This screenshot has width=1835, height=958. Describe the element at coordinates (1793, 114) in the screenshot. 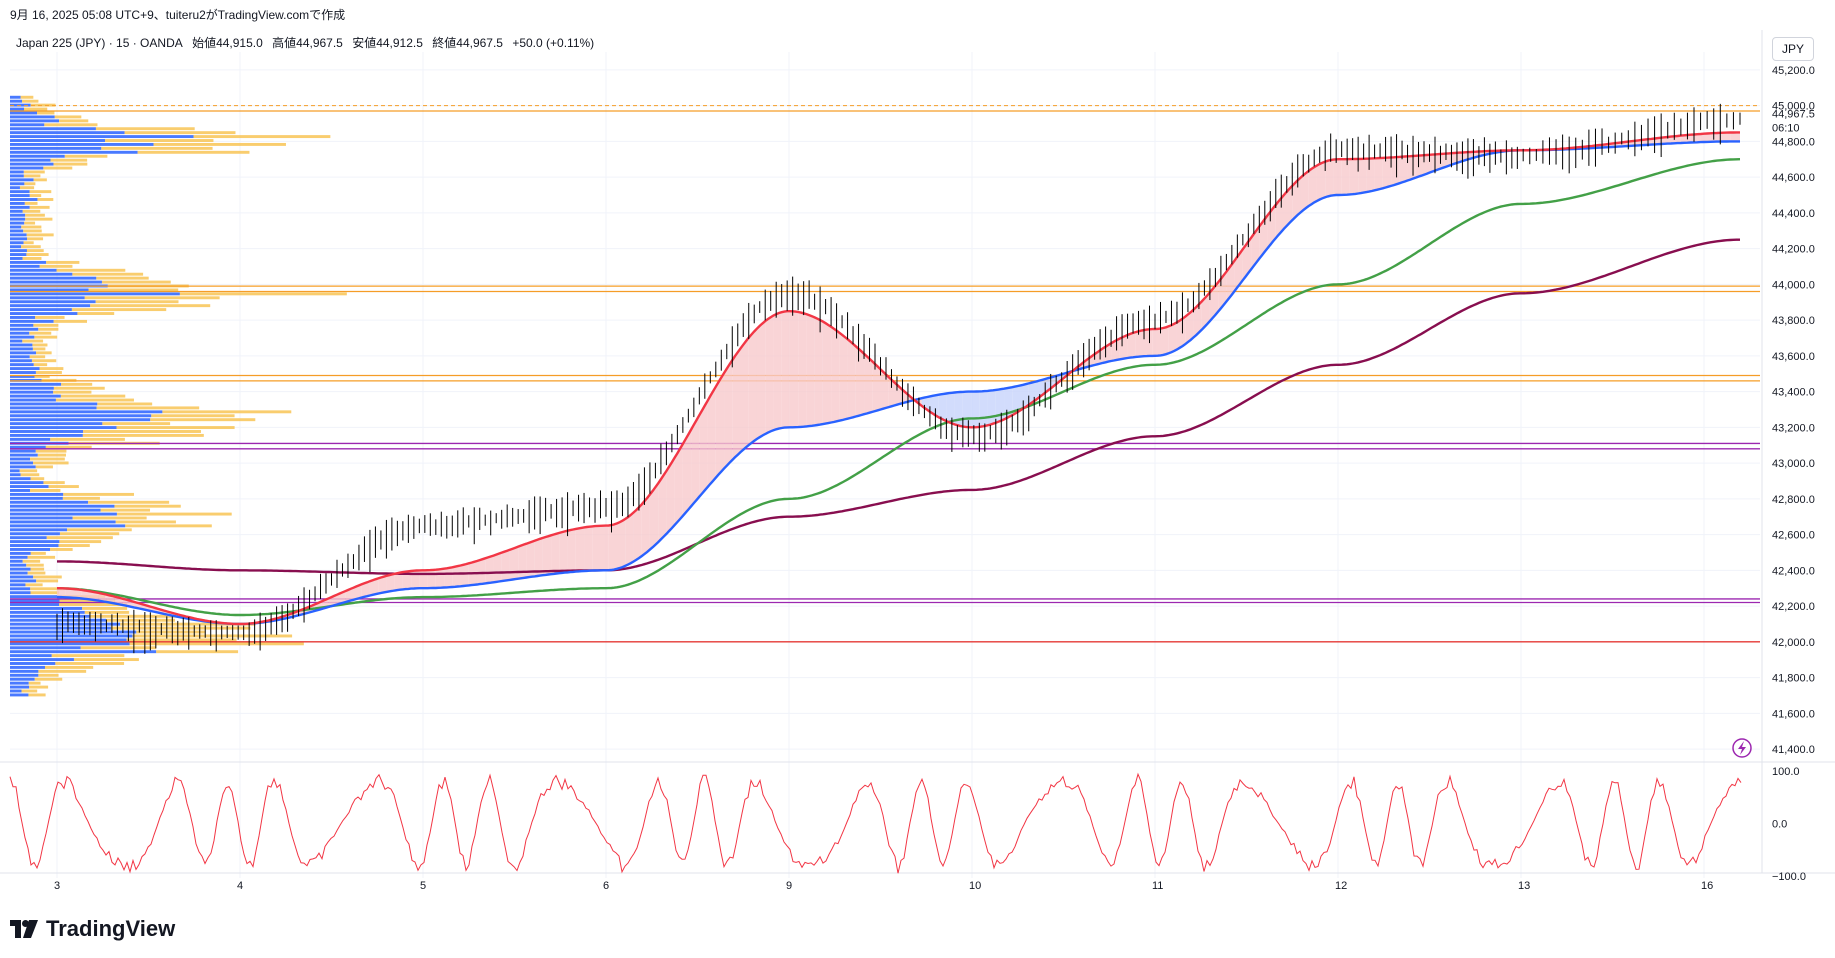

I see `last-price-label: 44,967.5` at that location.